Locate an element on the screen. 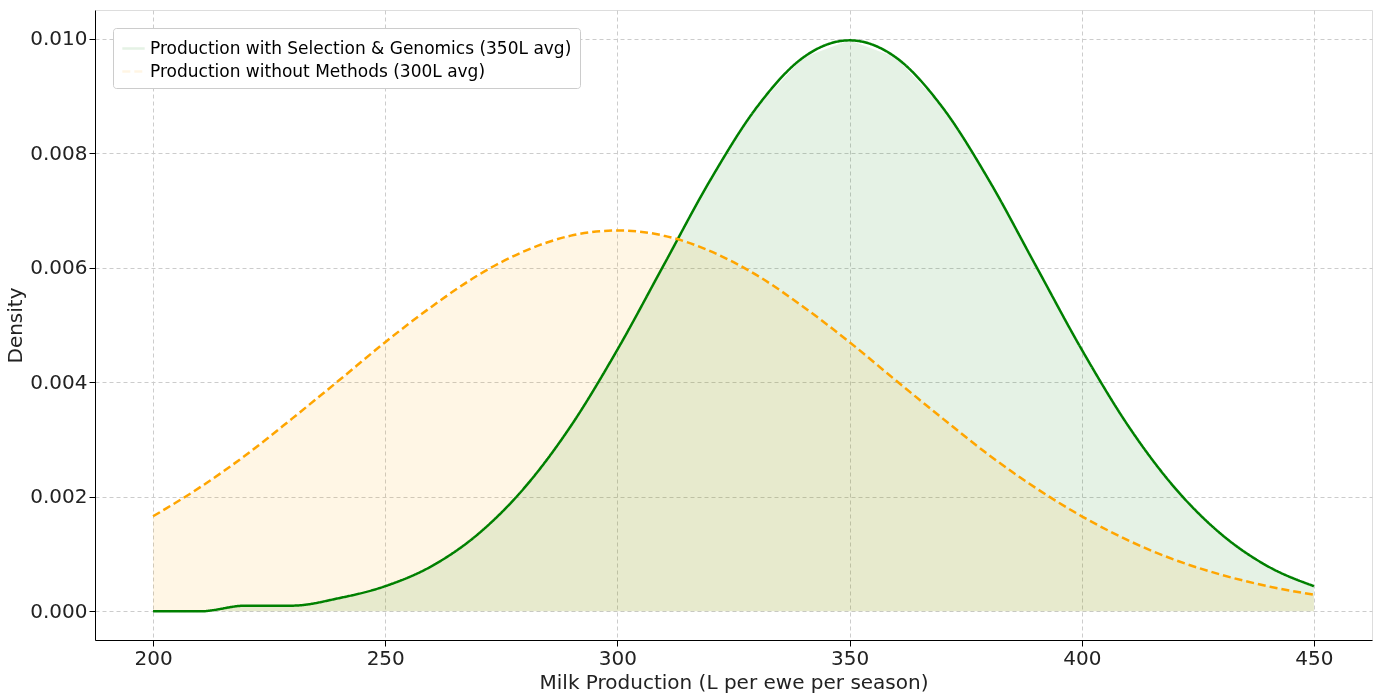 The width and height of the screenshot is (1377, 697). legend-label: Production without Methods (300L avg) is located at coordinates (318, 70).